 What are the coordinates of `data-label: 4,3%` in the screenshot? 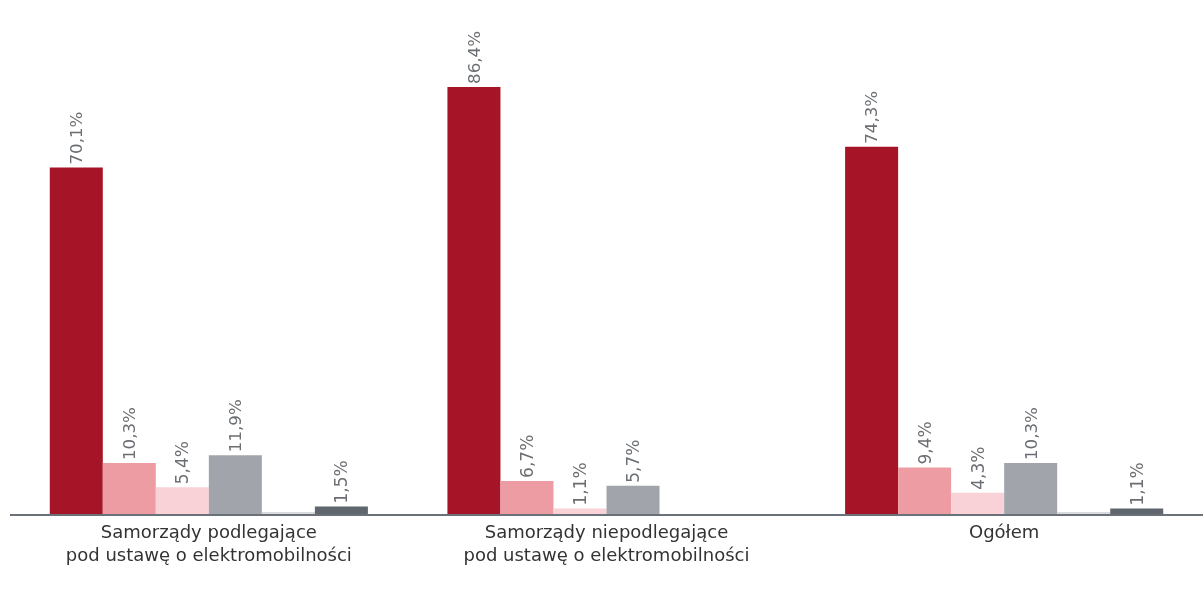 It's located at (977, 468).